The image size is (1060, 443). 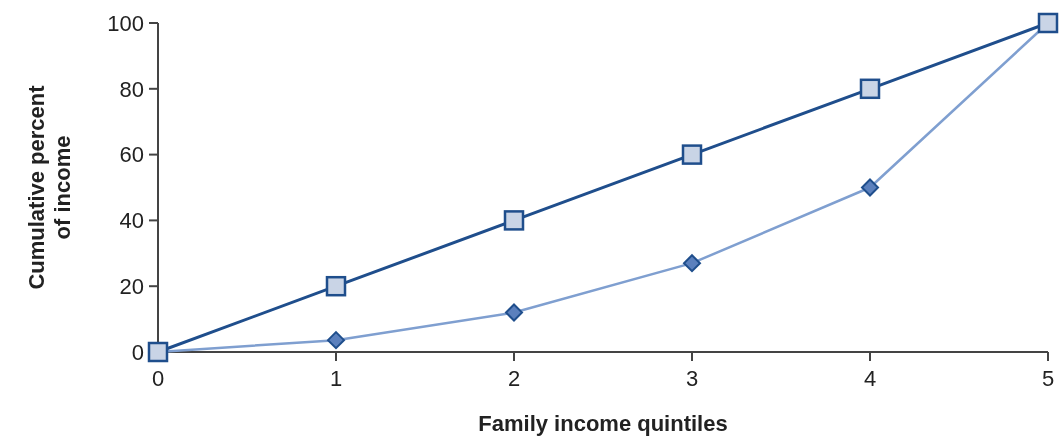 I want to click on y-tick-label: 80, so click(x=131, y=89).